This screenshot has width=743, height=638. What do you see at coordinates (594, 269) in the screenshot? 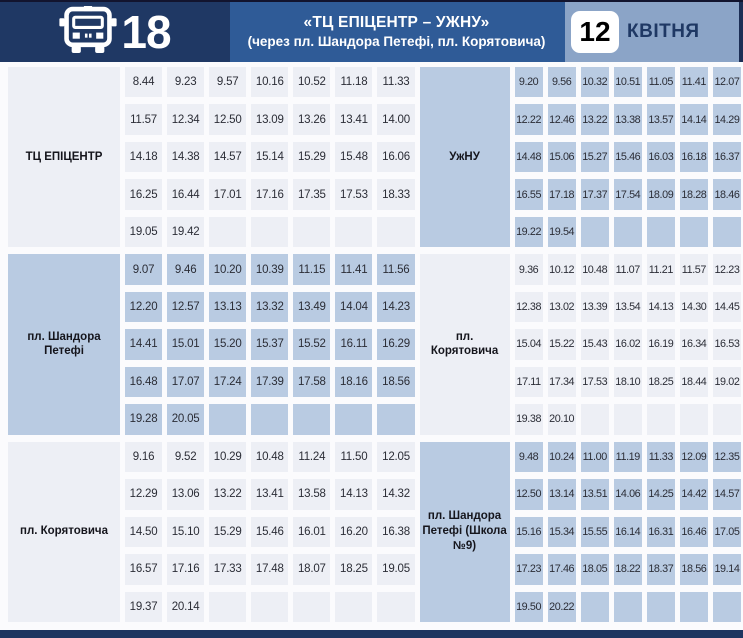
I see `time-cell: 10.48` at bounding box center [594, 269].